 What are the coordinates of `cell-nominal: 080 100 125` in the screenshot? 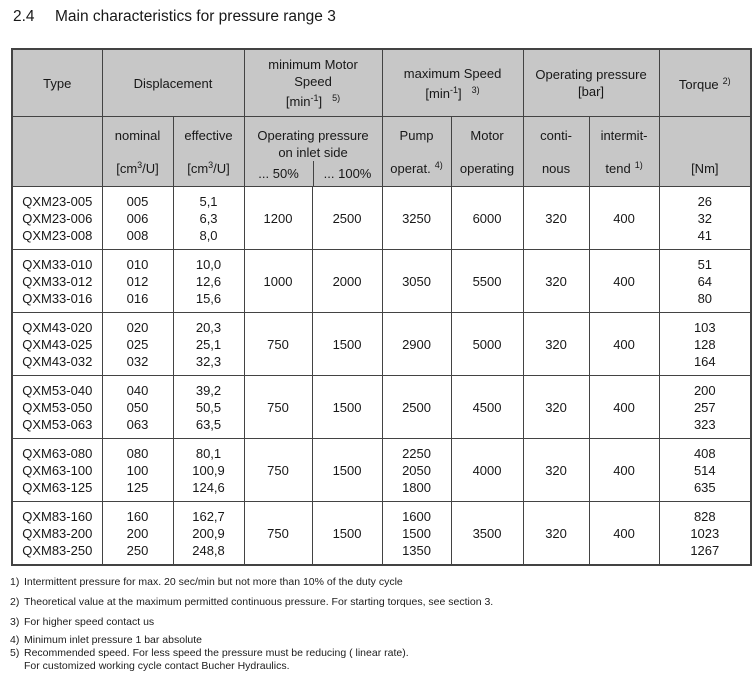 It's located at (137, 470).